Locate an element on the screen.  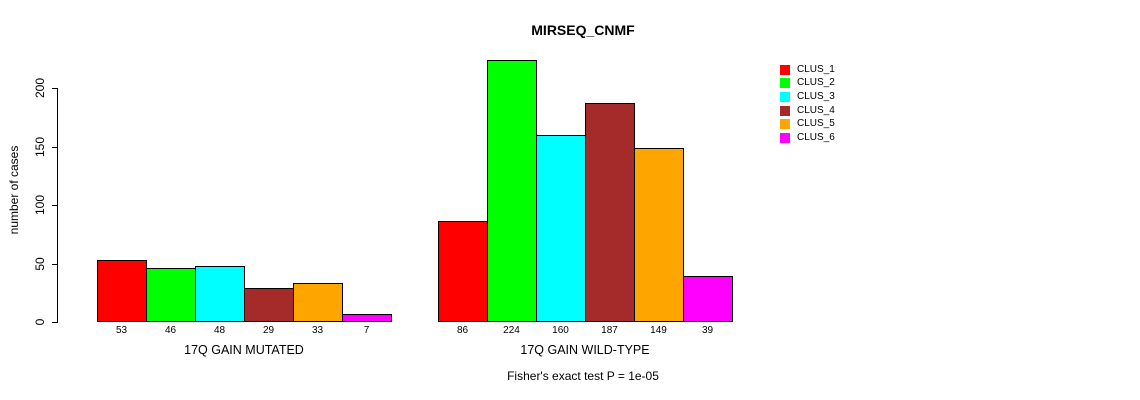
legend-label: CLUS_4 is located at coordinates (816, 110).